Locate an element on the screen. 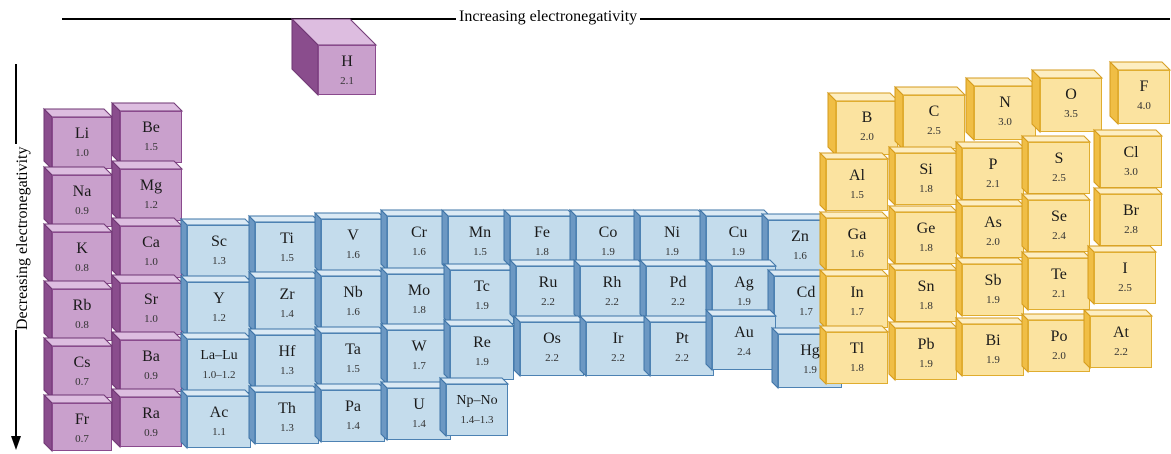 This screenshot has width=1171, height=454. cube-faces-ga is located at coordinates (854, 241).